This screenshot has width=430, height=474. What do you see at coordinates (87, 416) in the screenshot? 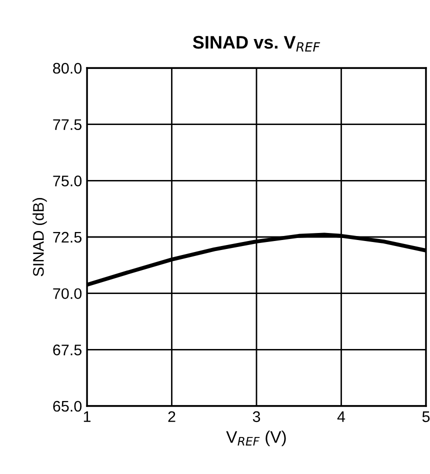
I see `x-tick-label: 1` at bounding box center [87, 416].